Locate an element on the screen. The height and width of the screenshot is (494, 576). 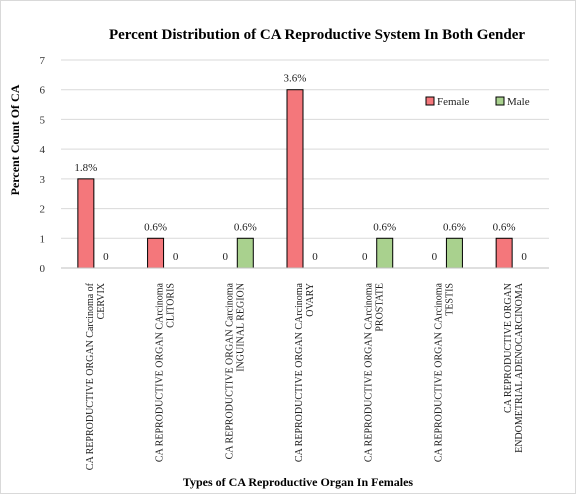
svg-text:CA REPRODUCTIVE ORGAN CArcino: CA REPRODUCTIVE ORGAN CArcinomaTESTIS is located at coordinates (444, 372).